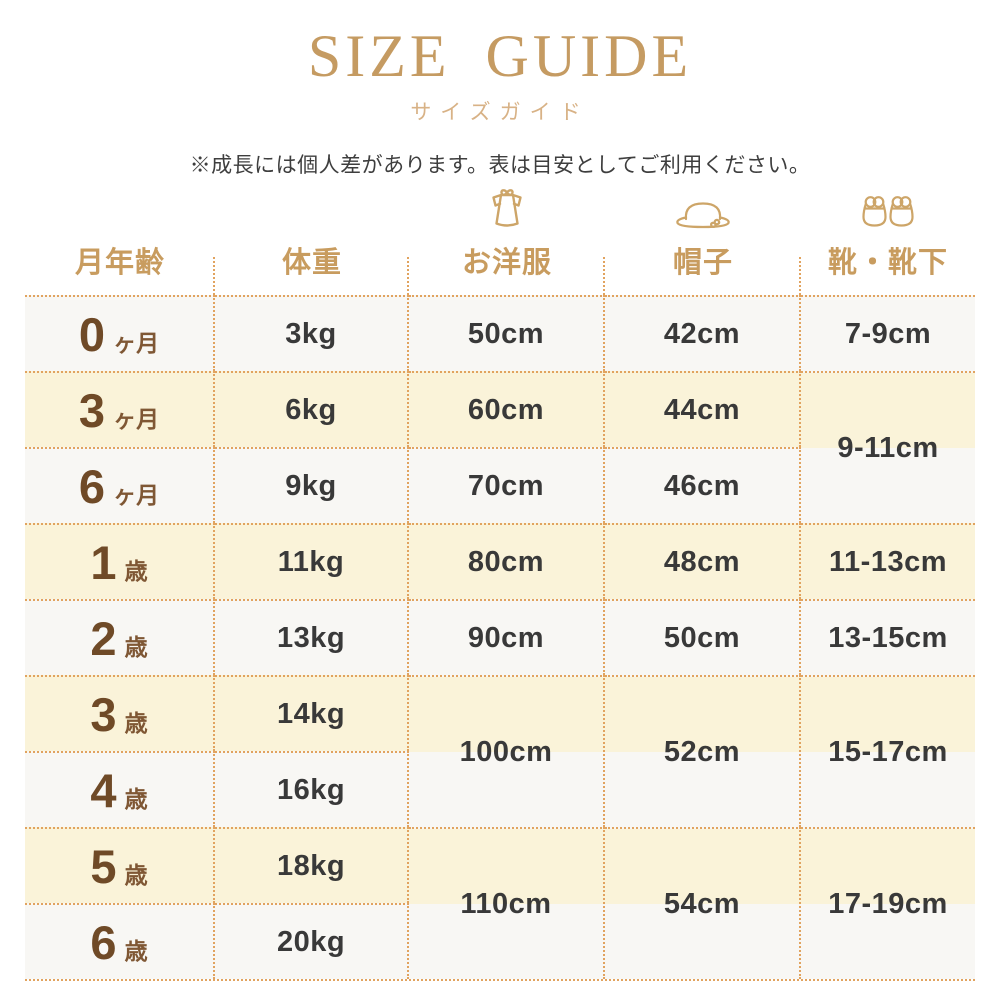 The width and height of the screenshot is (1000, 1000). I want to click on cell-age-4y: 4 歳, so click(120, 789).